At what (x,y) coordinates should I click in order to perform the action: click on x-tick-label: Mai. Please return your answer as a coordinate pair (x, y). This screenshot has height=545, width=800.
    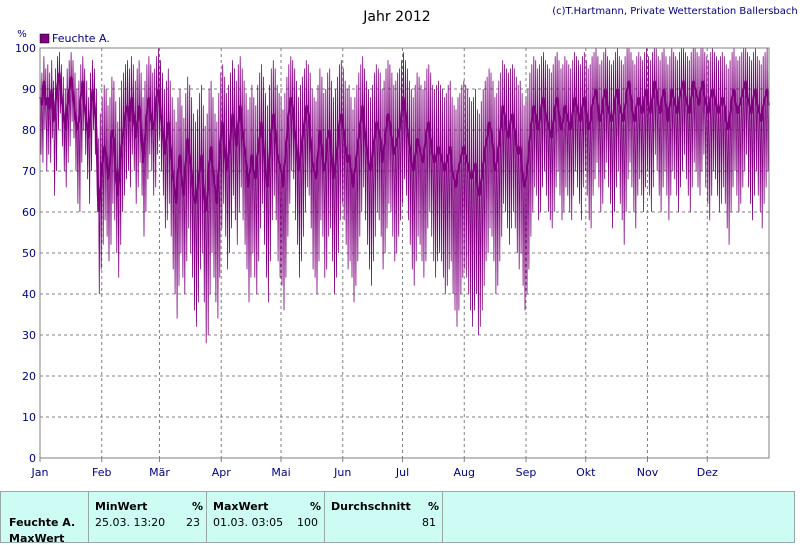
    Looking at the image, I should click on (280, 472).